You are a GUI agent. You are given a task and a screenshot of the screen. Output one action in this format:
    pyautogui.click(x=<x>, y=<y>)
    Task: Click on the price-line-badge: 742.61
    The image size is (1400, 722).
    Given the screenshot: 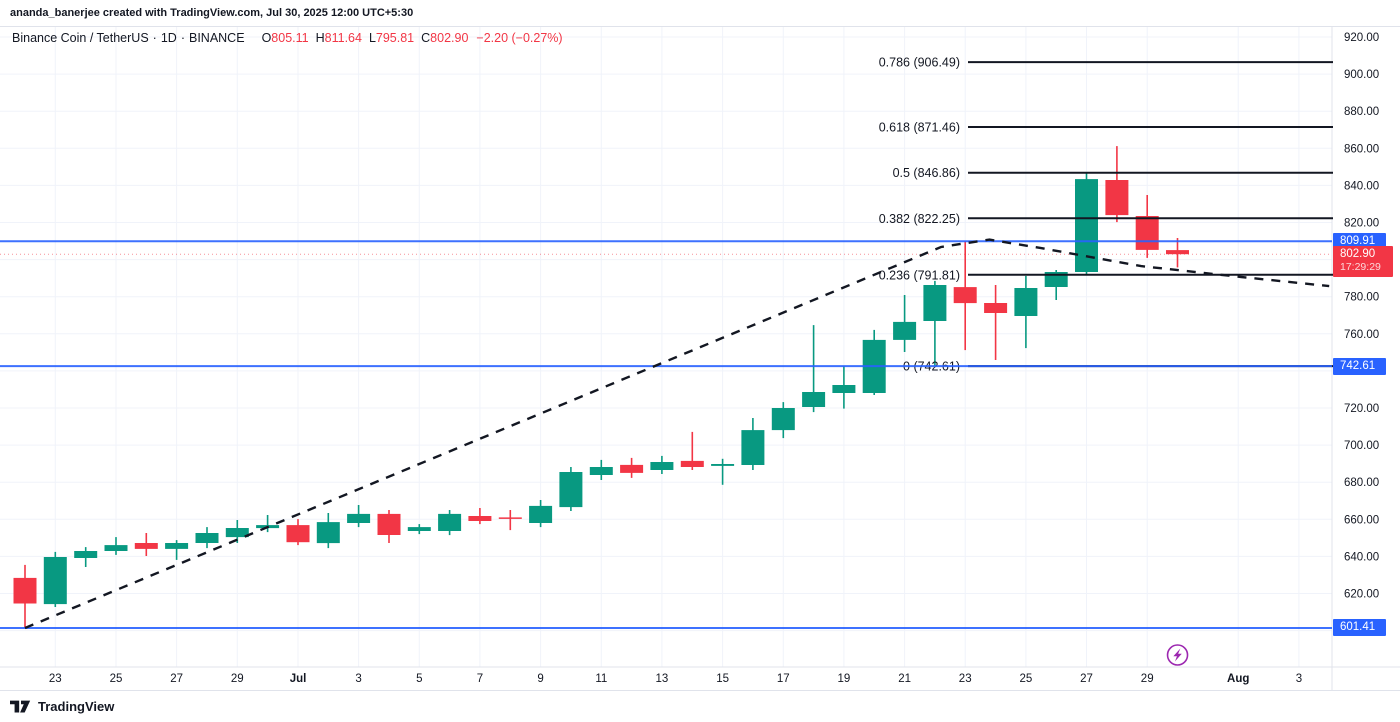 What is the action you would take?
    pyautogui.click(x=1359, y=366)
    